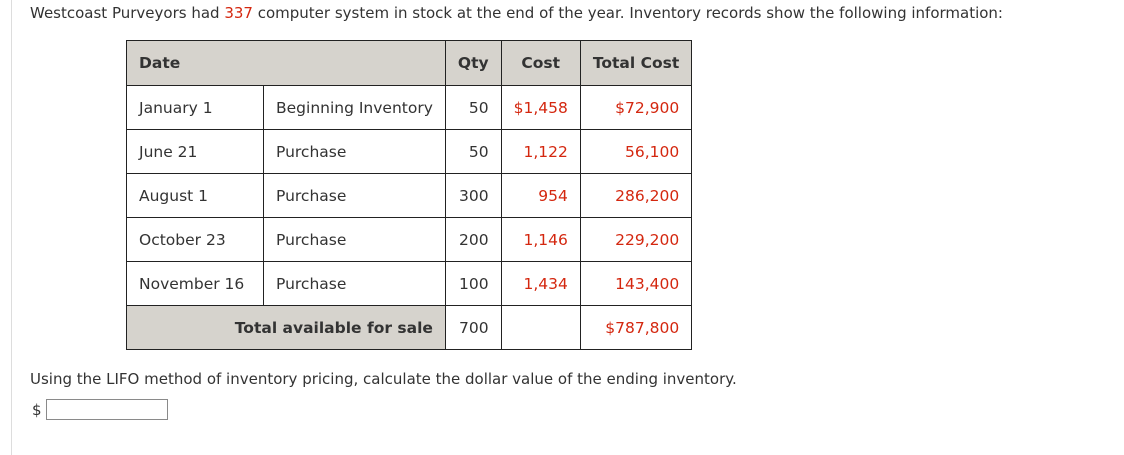  Describe the element at coordinates (37, 409) in the screenshot. I see `currency-symbol: $` at that location.